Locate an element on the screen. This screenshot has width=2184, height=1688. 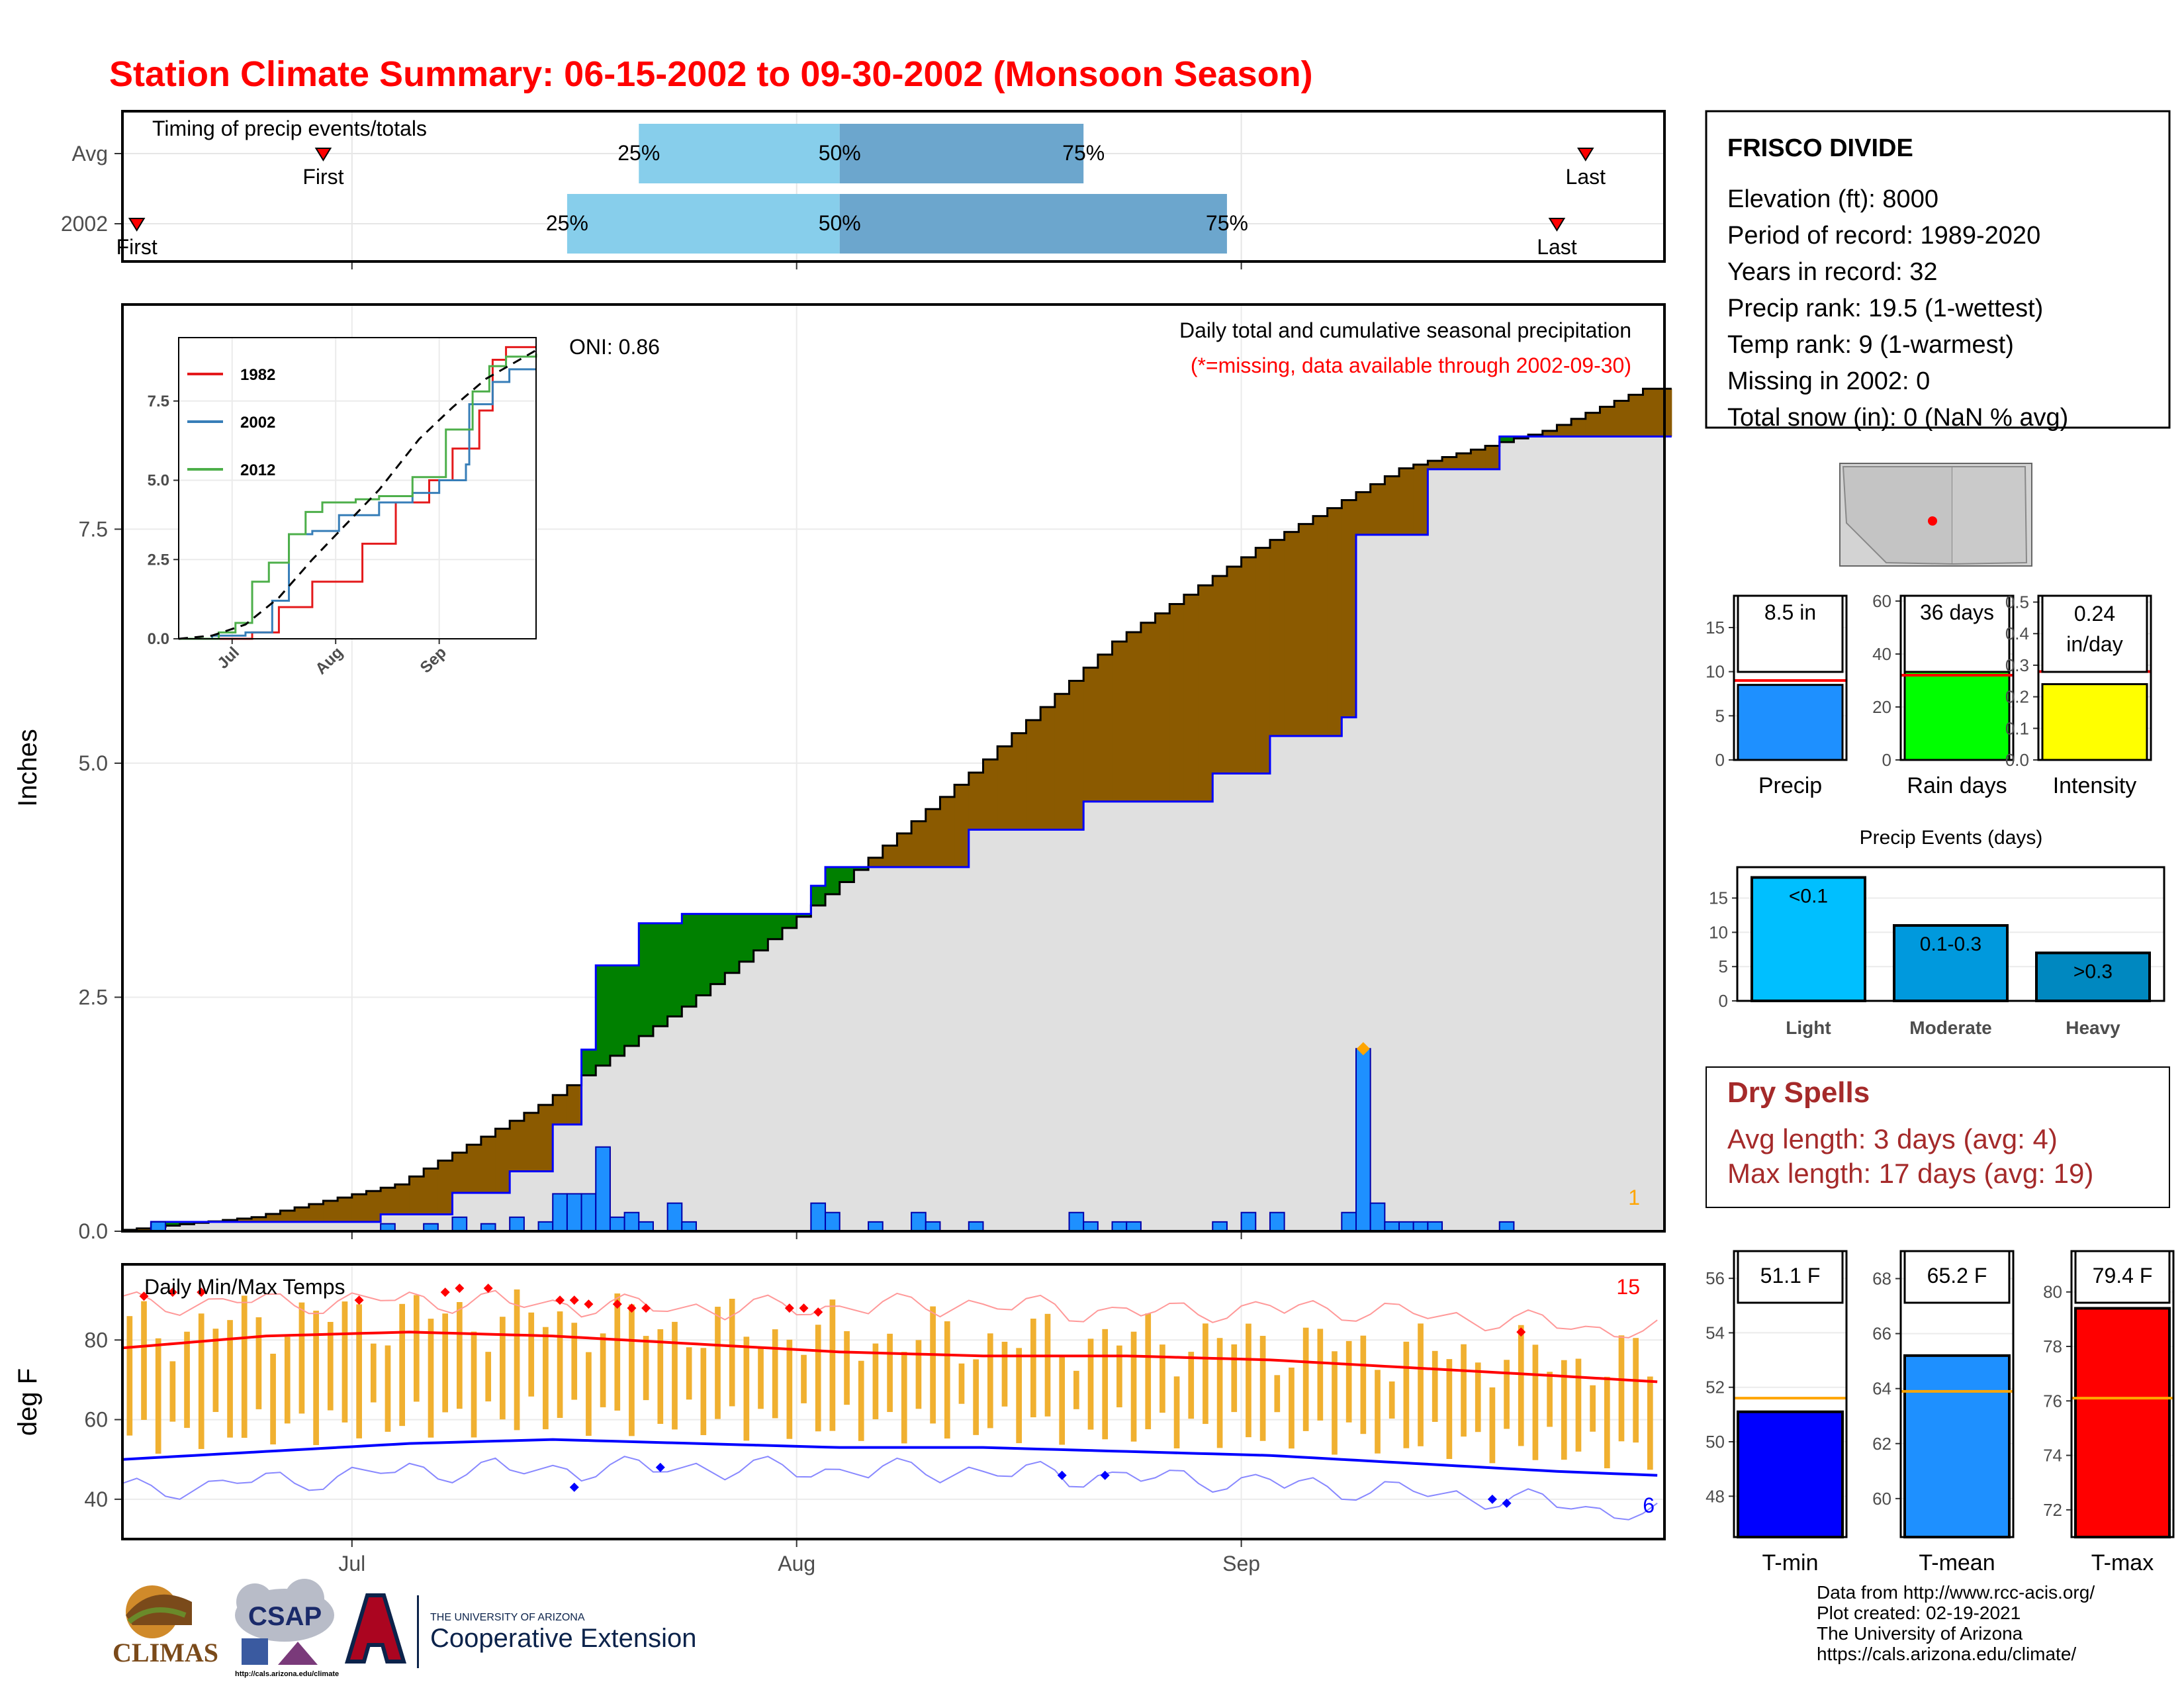
mini-tick-label: 0.2 is located at coordinates (2017, 697).